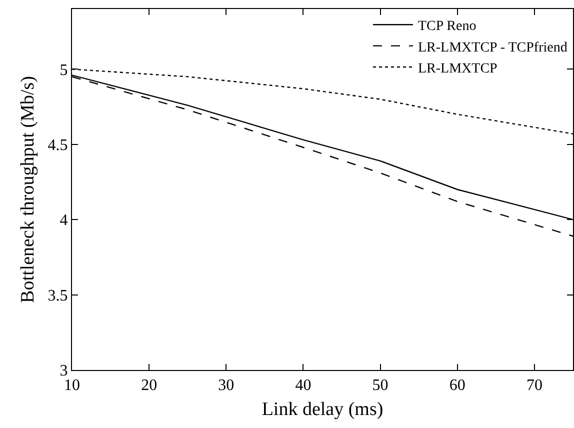 The width and height of the screenshot is (574, 428). I want to click on y-axis-title: Bottleneck throughput (Mb/s), so click(28, 189).